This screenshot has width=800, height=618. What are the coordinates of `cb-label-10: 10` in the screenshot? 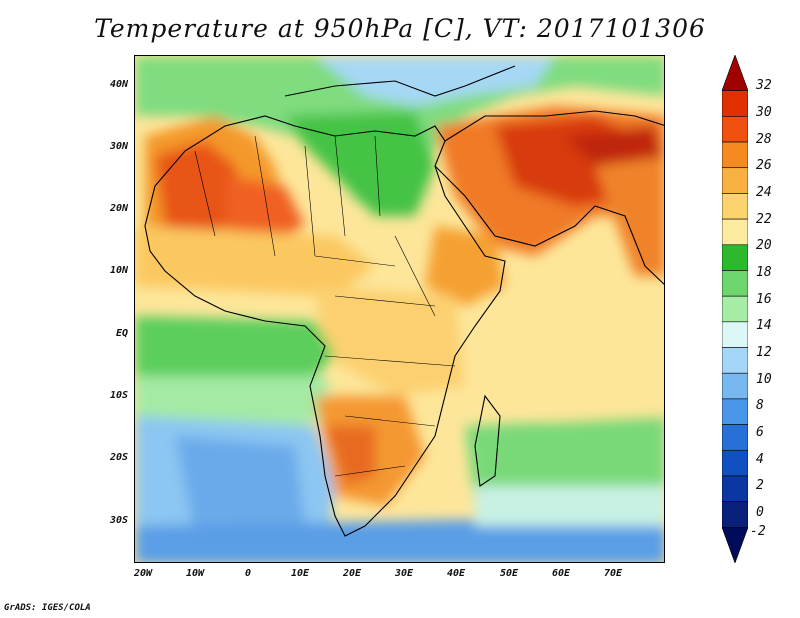 It's located at (764, 379).